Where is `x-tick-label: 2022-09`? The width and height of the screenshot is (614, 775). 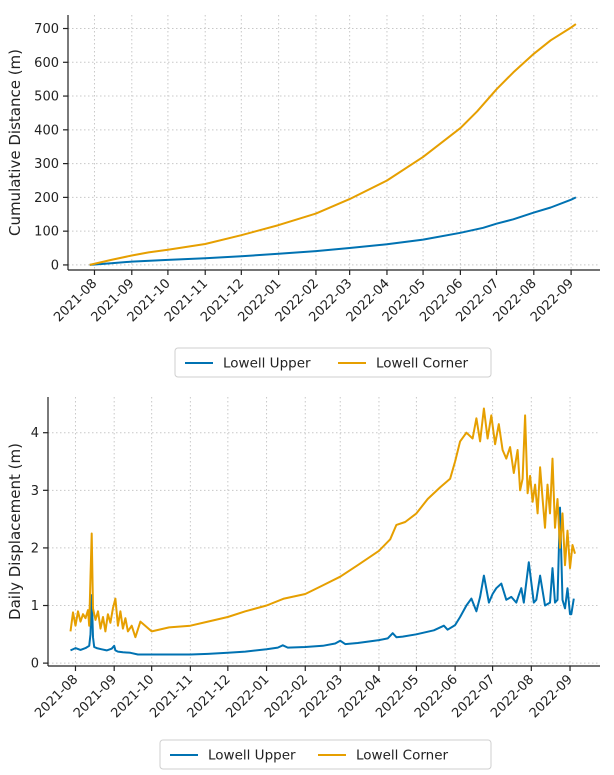
x-tick-label: 2022-09 is located at coordinates (551, 696).